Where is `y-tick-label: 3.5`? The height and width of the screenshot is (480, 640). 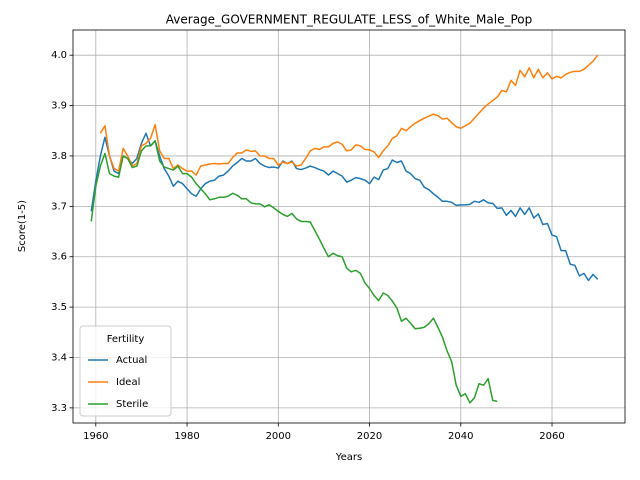
y-tick-label: 3.5 is located at coordinates (59, 307).